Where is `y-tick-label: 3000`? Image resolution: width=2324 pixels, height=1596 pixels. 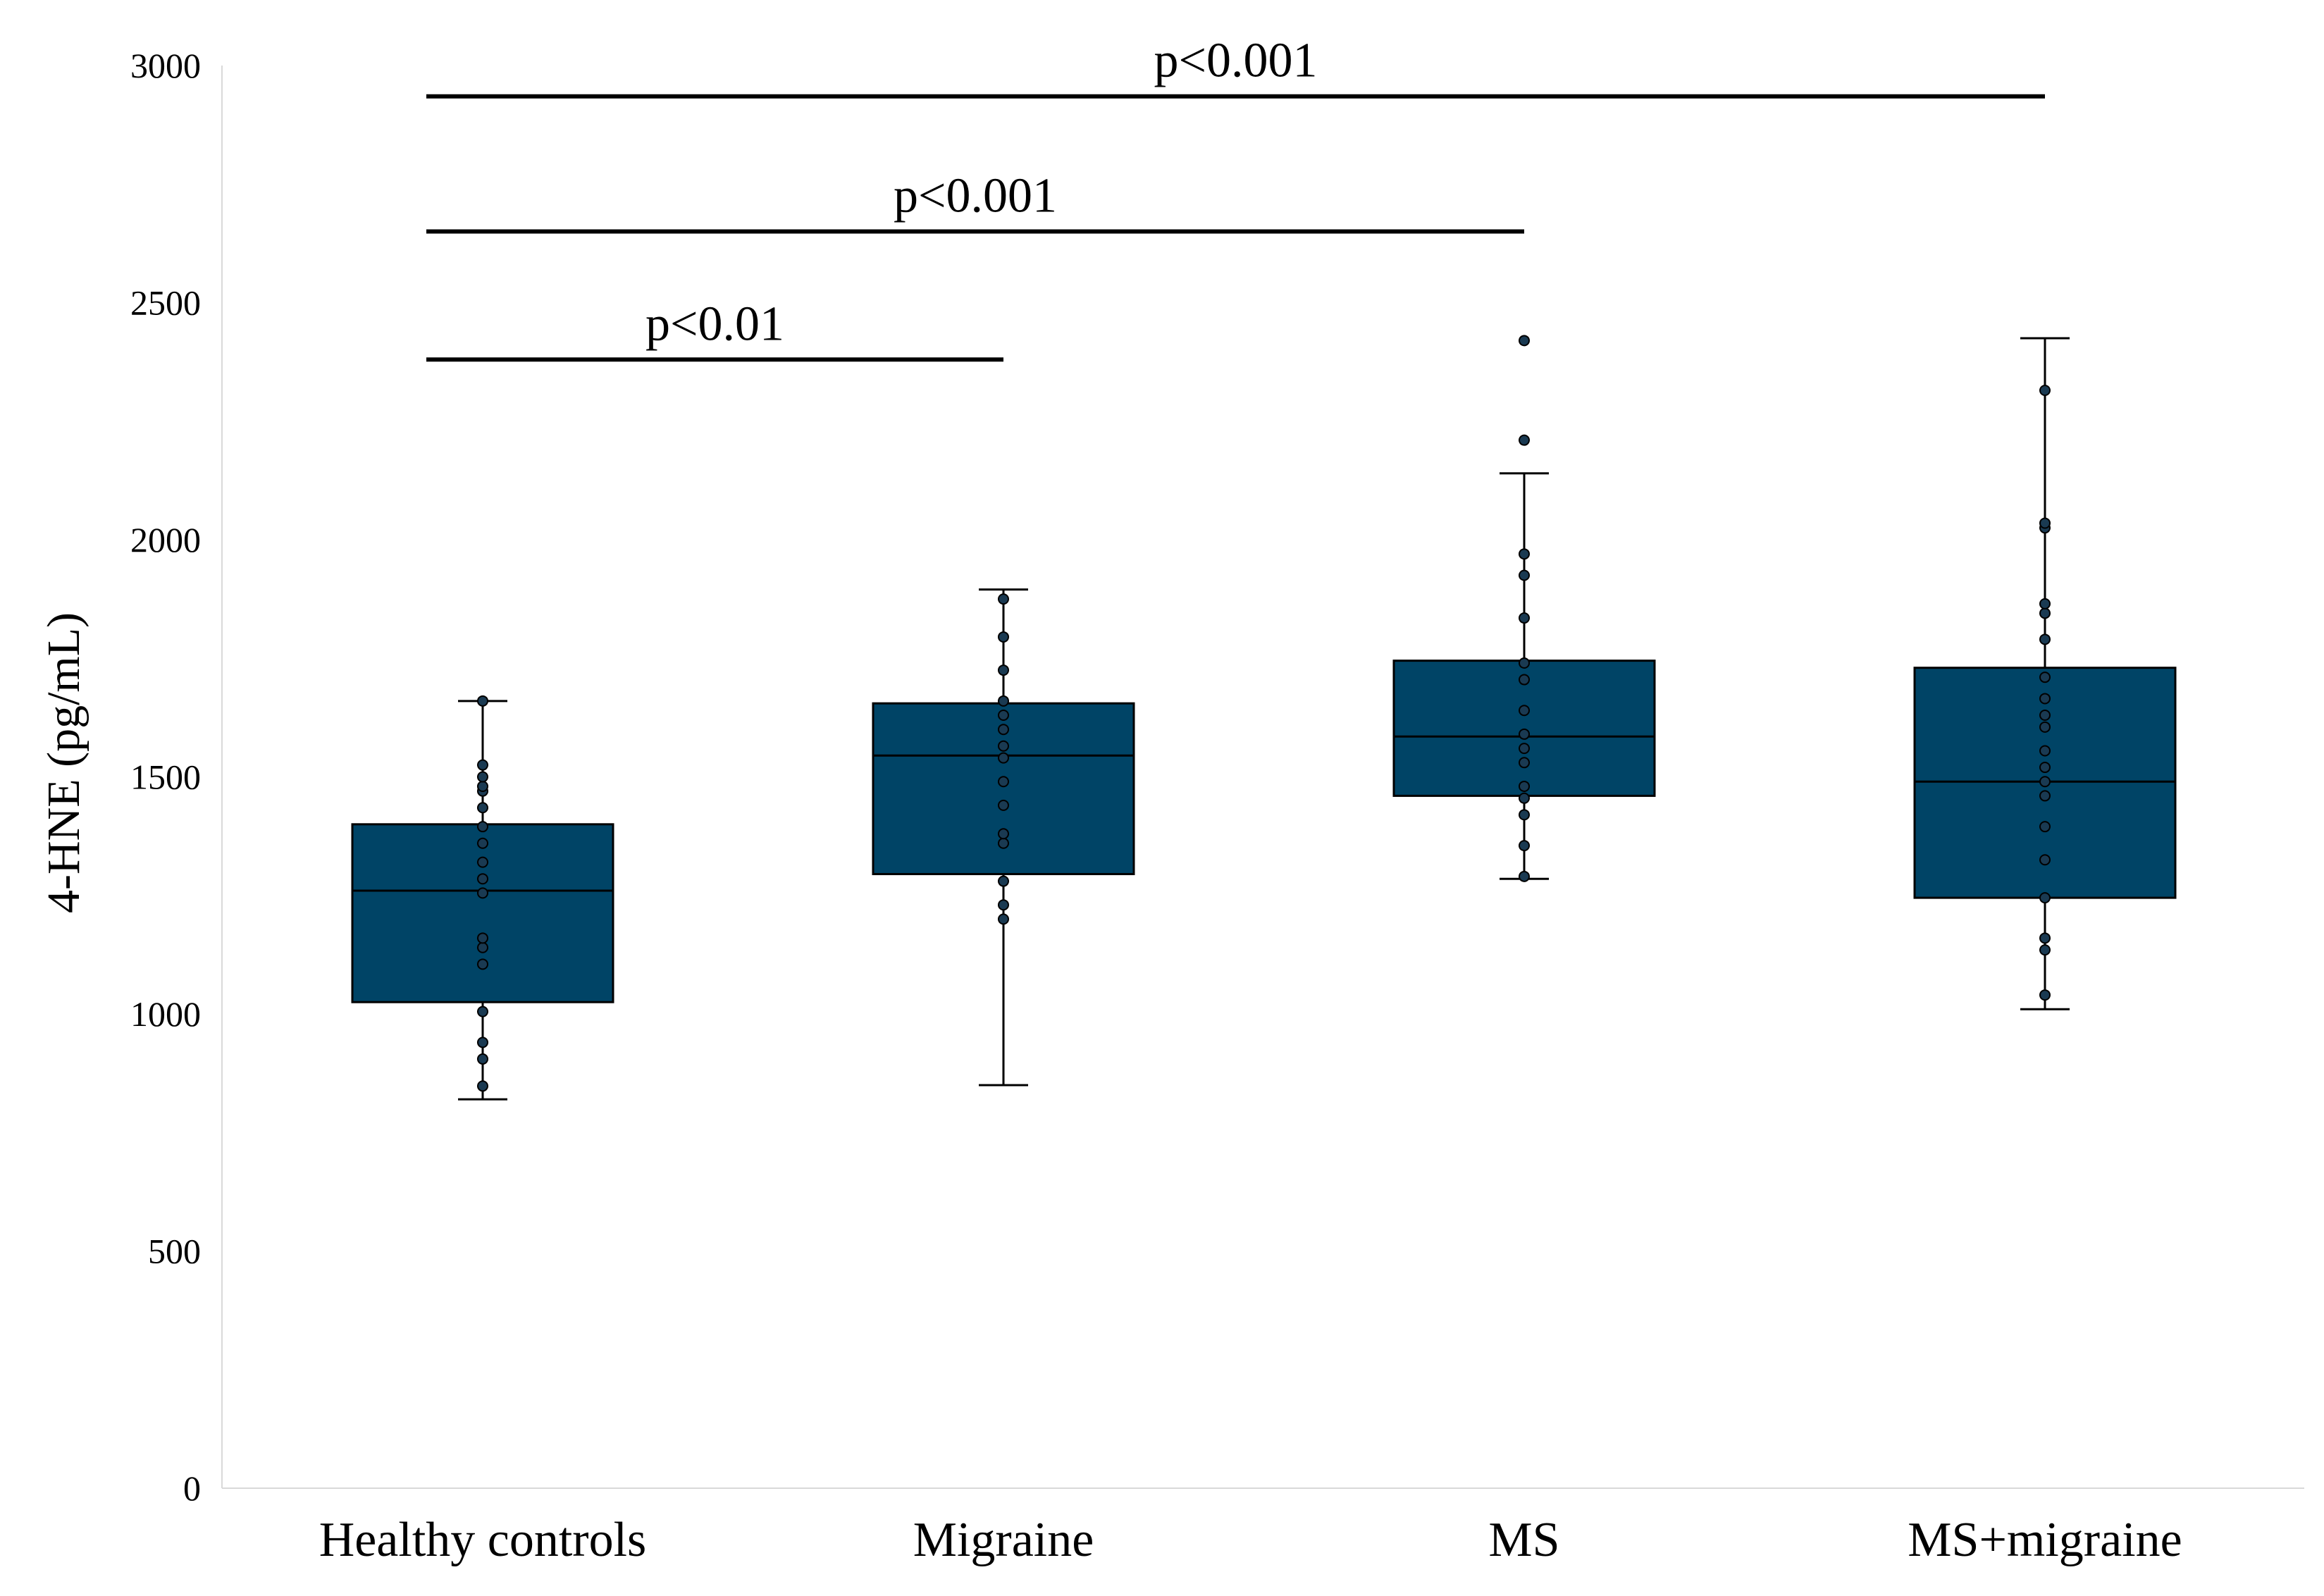
y-tick-label: 3000 is located at coordinates (165, 65).